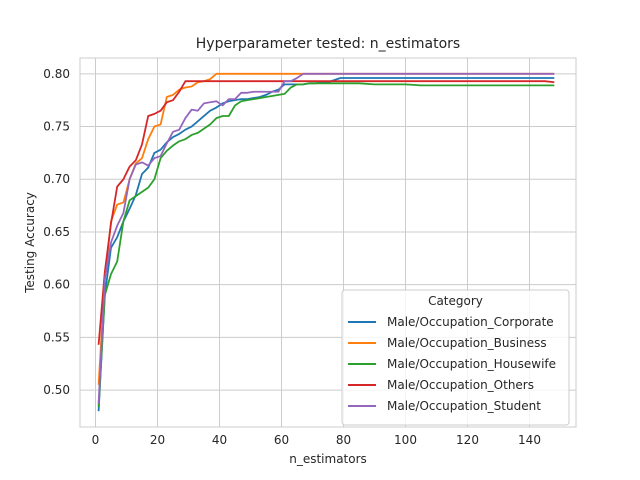 The height and width of the screenshot is (480, 640). I want to click on x-tick-label: 140, so click(529, 440).